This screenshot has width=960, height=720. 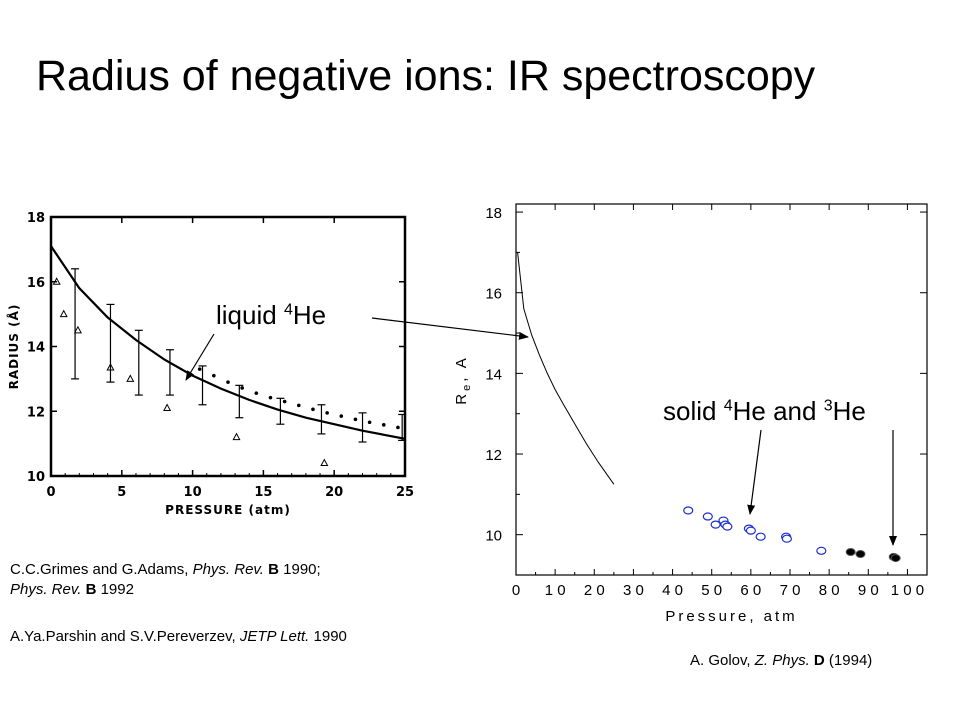 What do you see at coordinates (228, 569) in the screenshot?
I see `caption-grimes-journal1: Phys. Rev.` at bounding box center [228, 569].